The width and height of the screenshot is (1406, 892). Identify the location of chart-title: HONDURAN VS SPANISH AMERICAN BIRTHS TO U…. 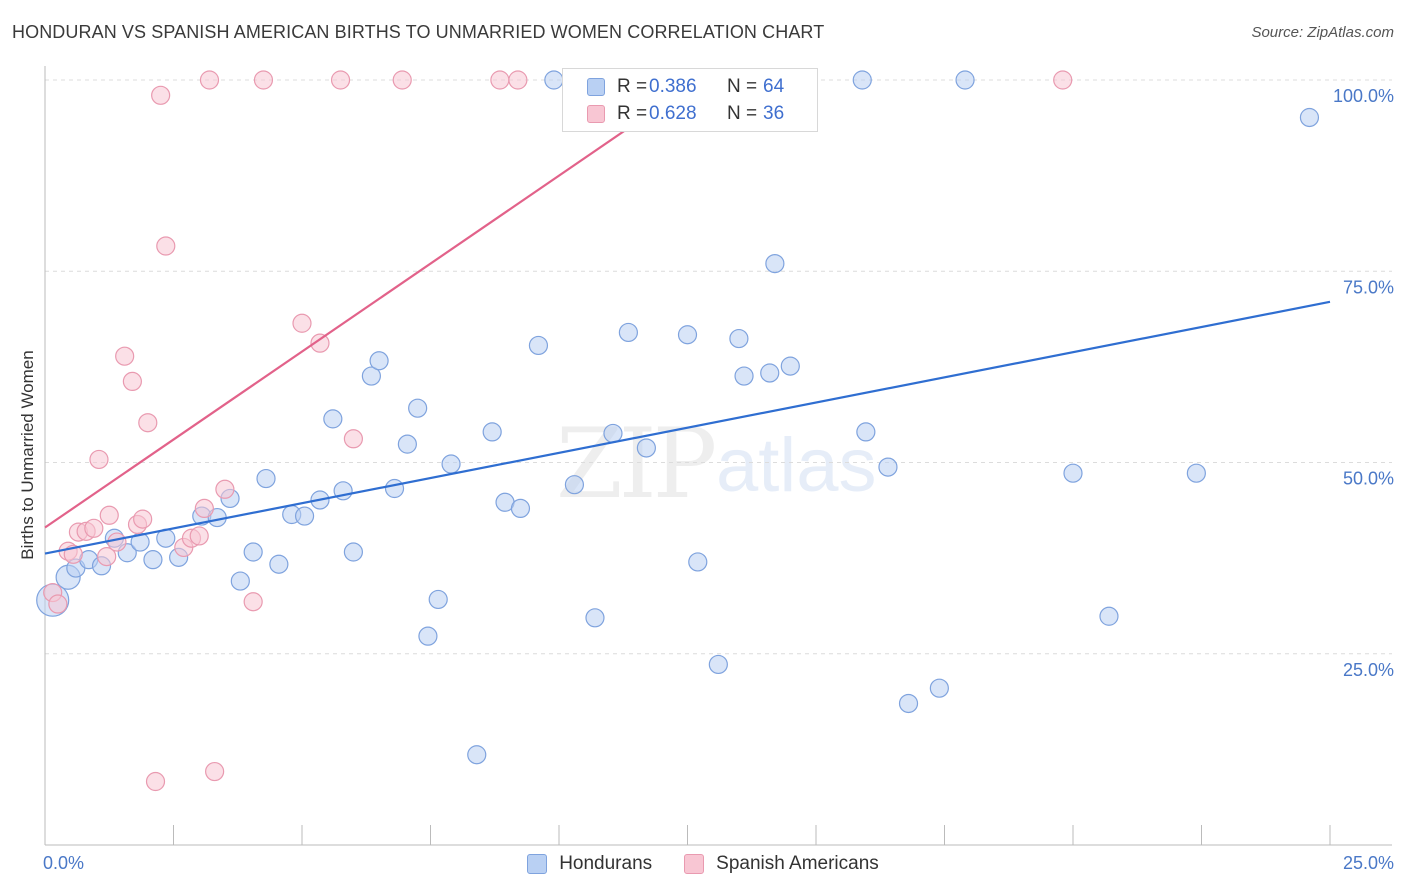
(418, 32).